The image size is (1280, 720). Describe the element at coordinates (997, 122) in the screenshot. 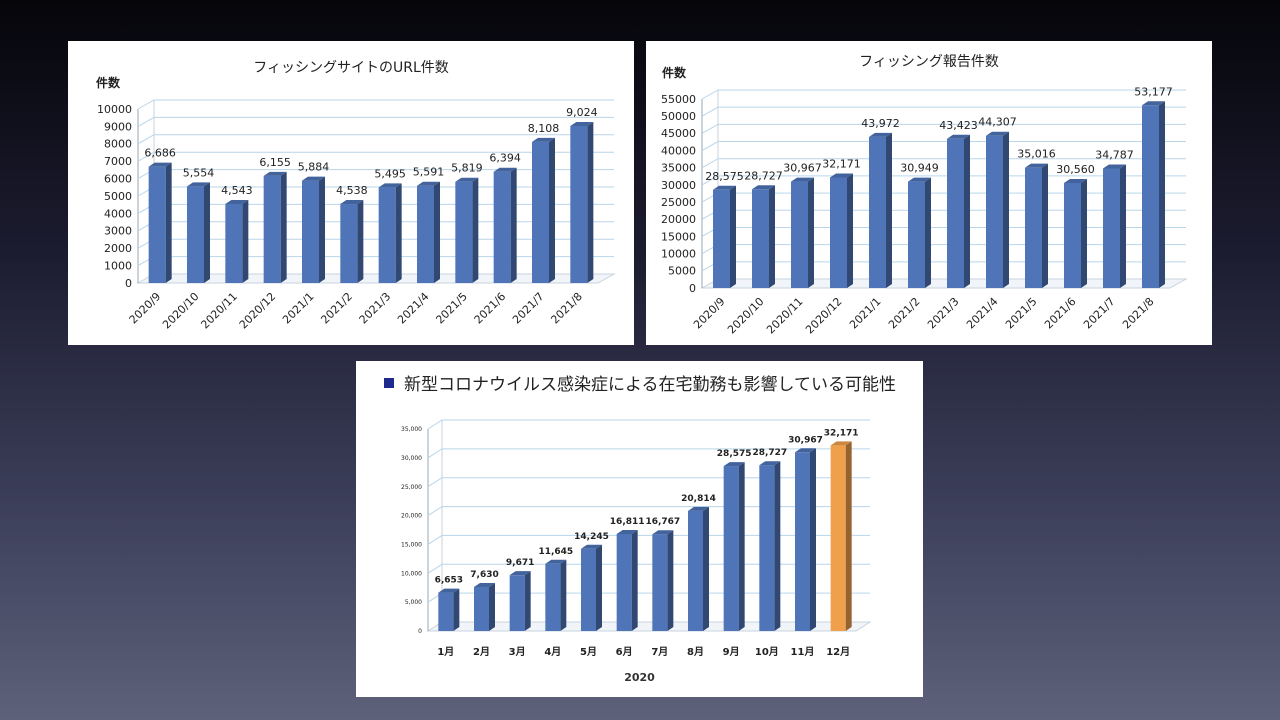

I see `data-label: 44,307` at that location.